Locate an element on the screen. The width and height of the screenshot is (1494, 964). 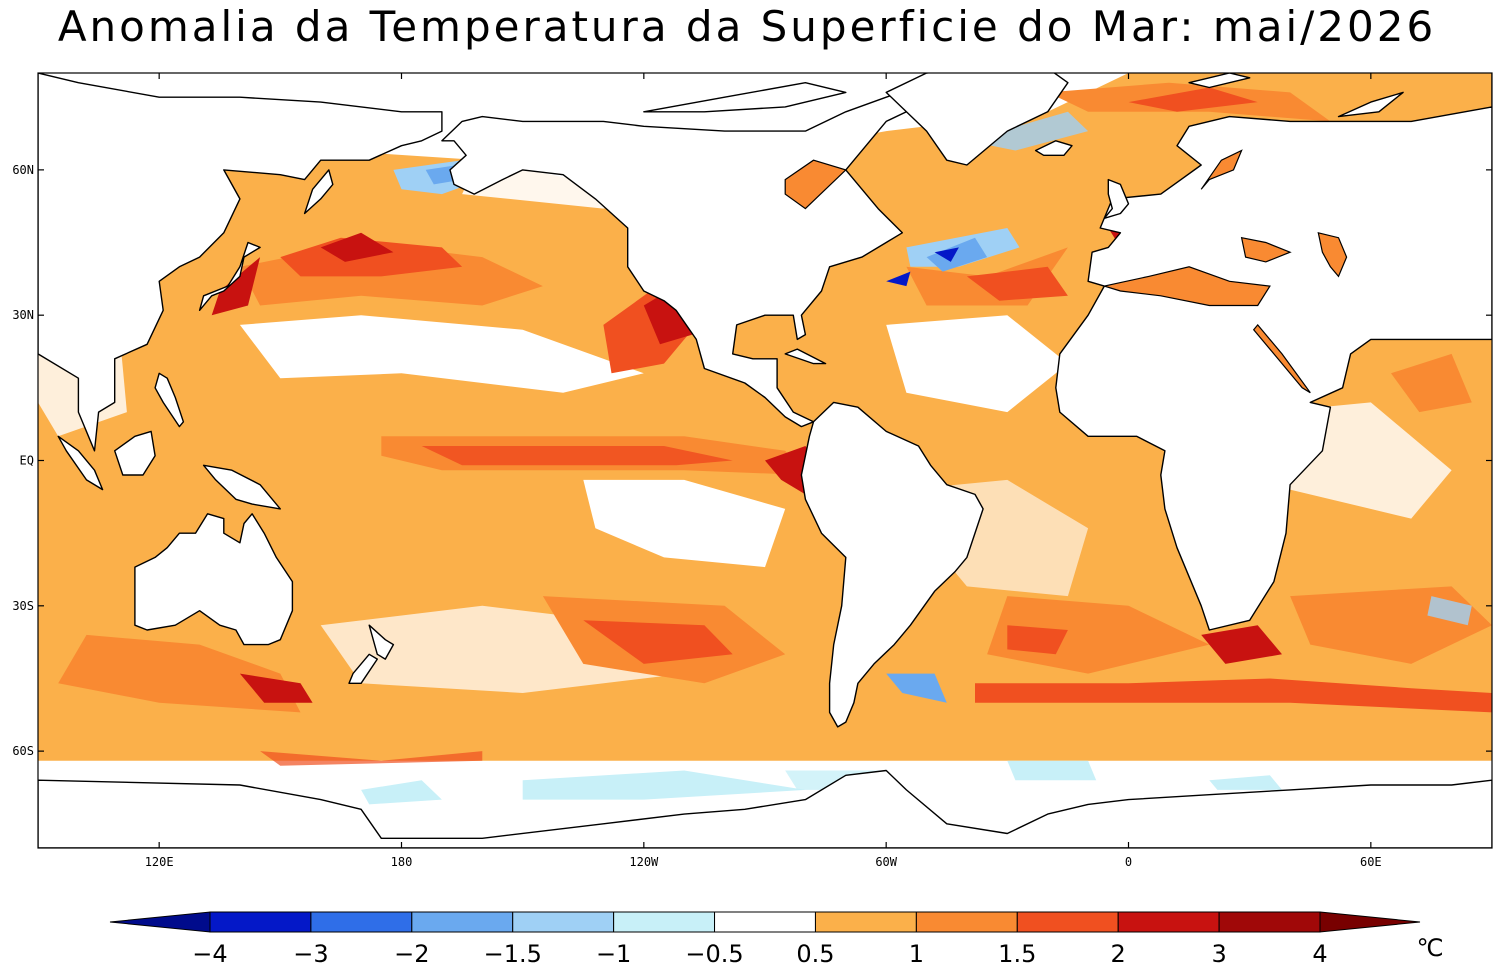
land-antarctica is located at coordinates (765, 808).